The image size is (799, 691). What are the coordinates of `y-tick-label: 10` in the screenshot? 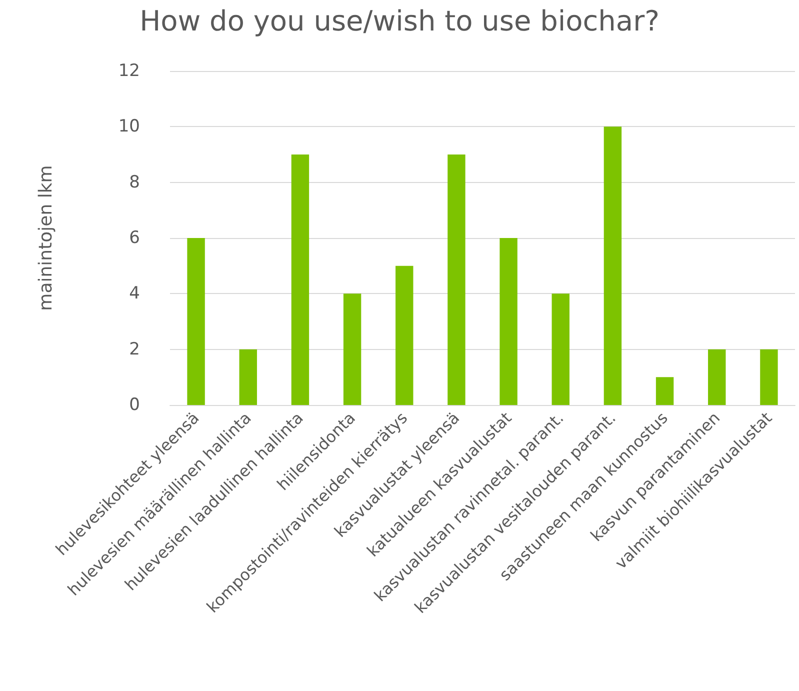 It's located at (129, 126).